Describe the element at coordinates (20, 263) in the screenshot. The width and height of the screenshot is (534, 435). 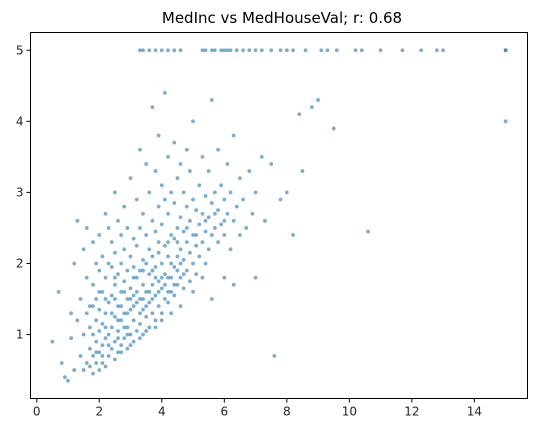
I see `y-tick-label: 2` at that location.